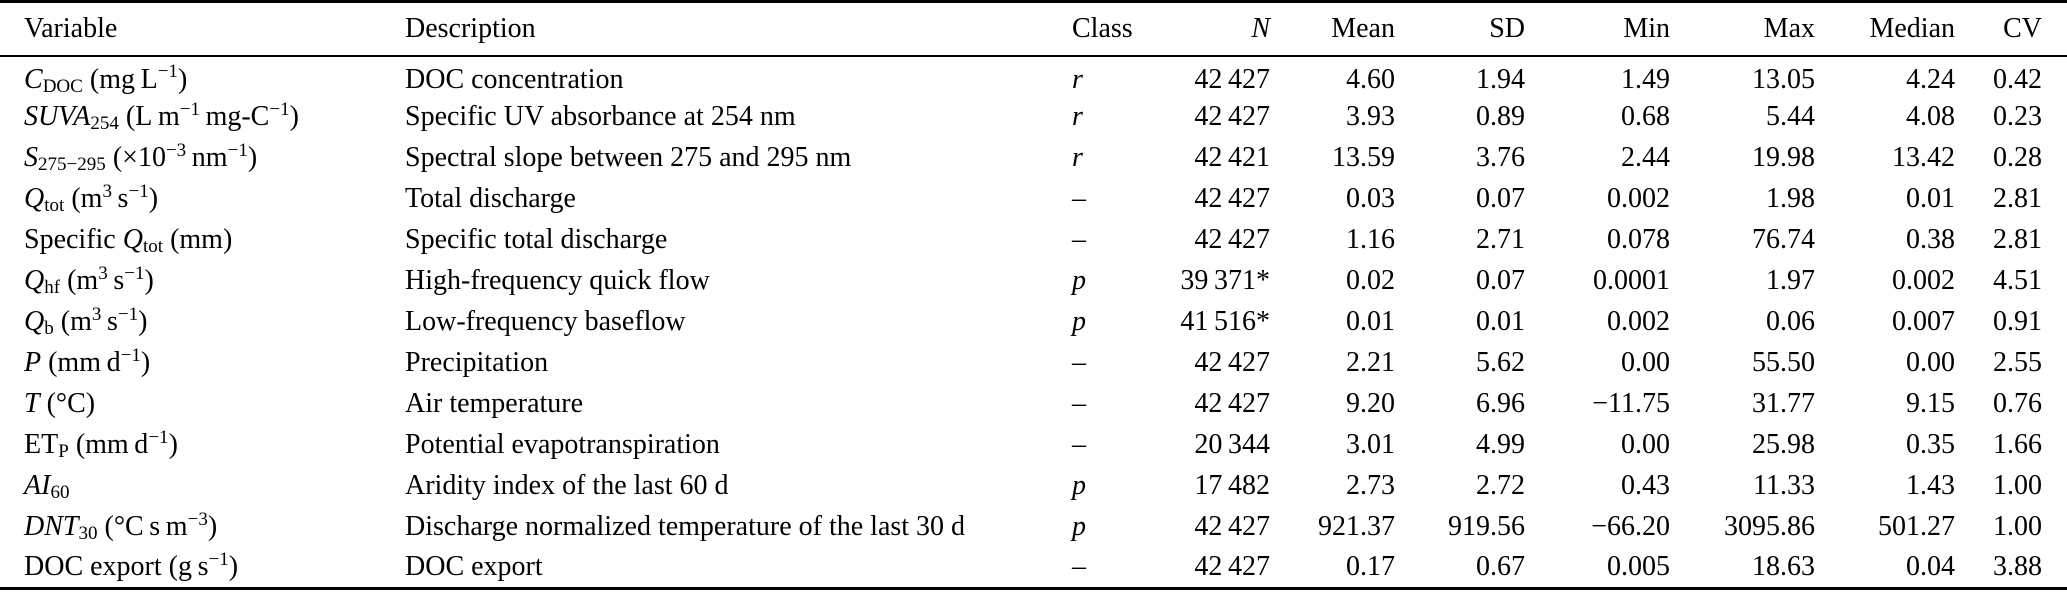  What do you see at coordinates (2017, 321) in the screenshot?
I see `cell-cv: 0.91` at bounding box center [2017, 321].